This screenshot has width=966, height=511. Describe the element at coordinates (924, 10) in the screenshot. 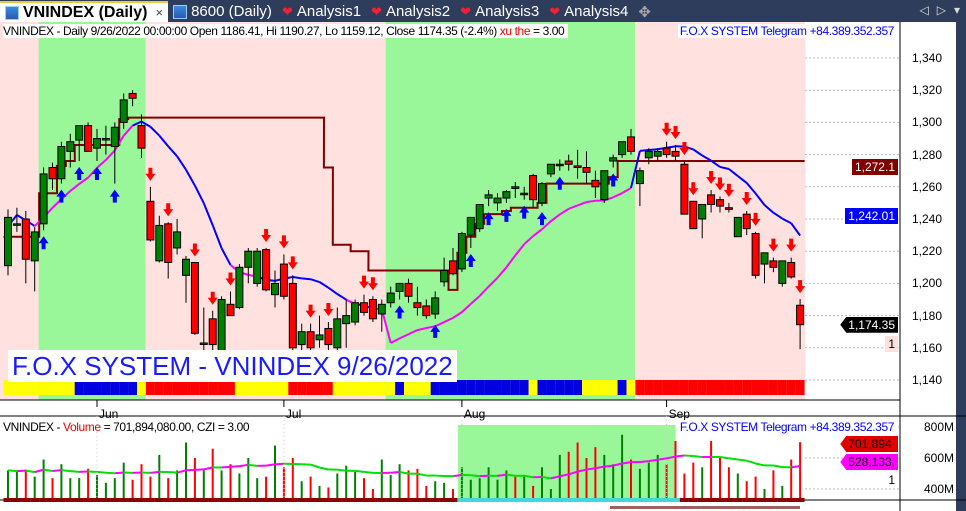

I see `tab-scroll-left-icon: ◁` at that location.